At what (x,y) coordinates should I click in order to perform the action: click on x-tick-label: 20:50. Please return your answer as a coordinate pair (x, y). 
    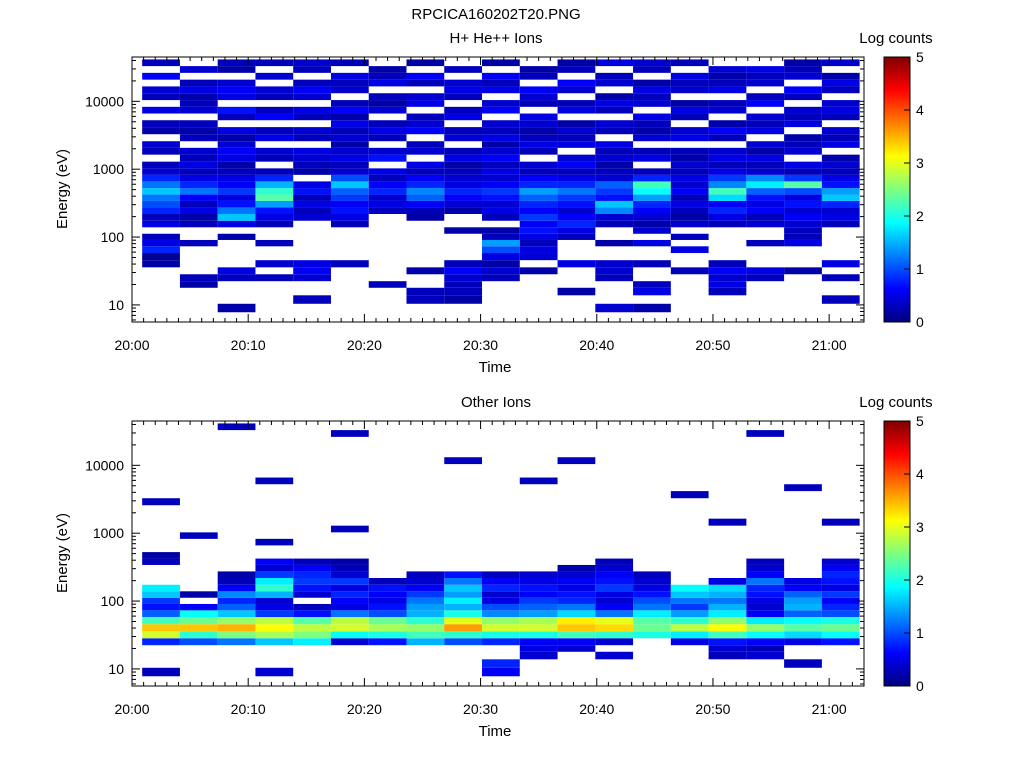
    Looking at the image, I should click on (712, 345).